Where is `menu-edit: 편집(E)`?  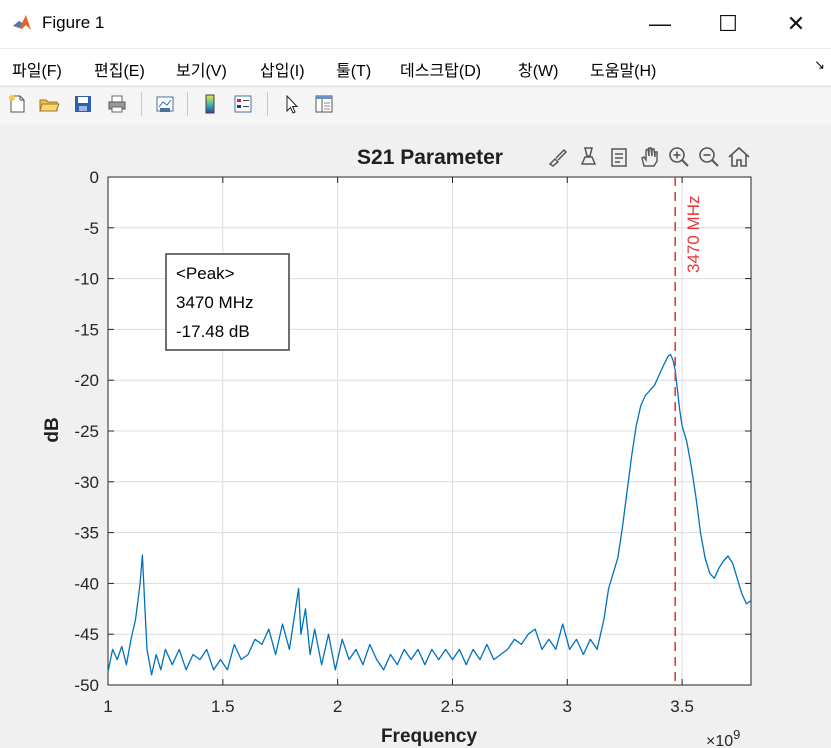 menu-edit: 편집(E) is located at coordinates (119, 71).